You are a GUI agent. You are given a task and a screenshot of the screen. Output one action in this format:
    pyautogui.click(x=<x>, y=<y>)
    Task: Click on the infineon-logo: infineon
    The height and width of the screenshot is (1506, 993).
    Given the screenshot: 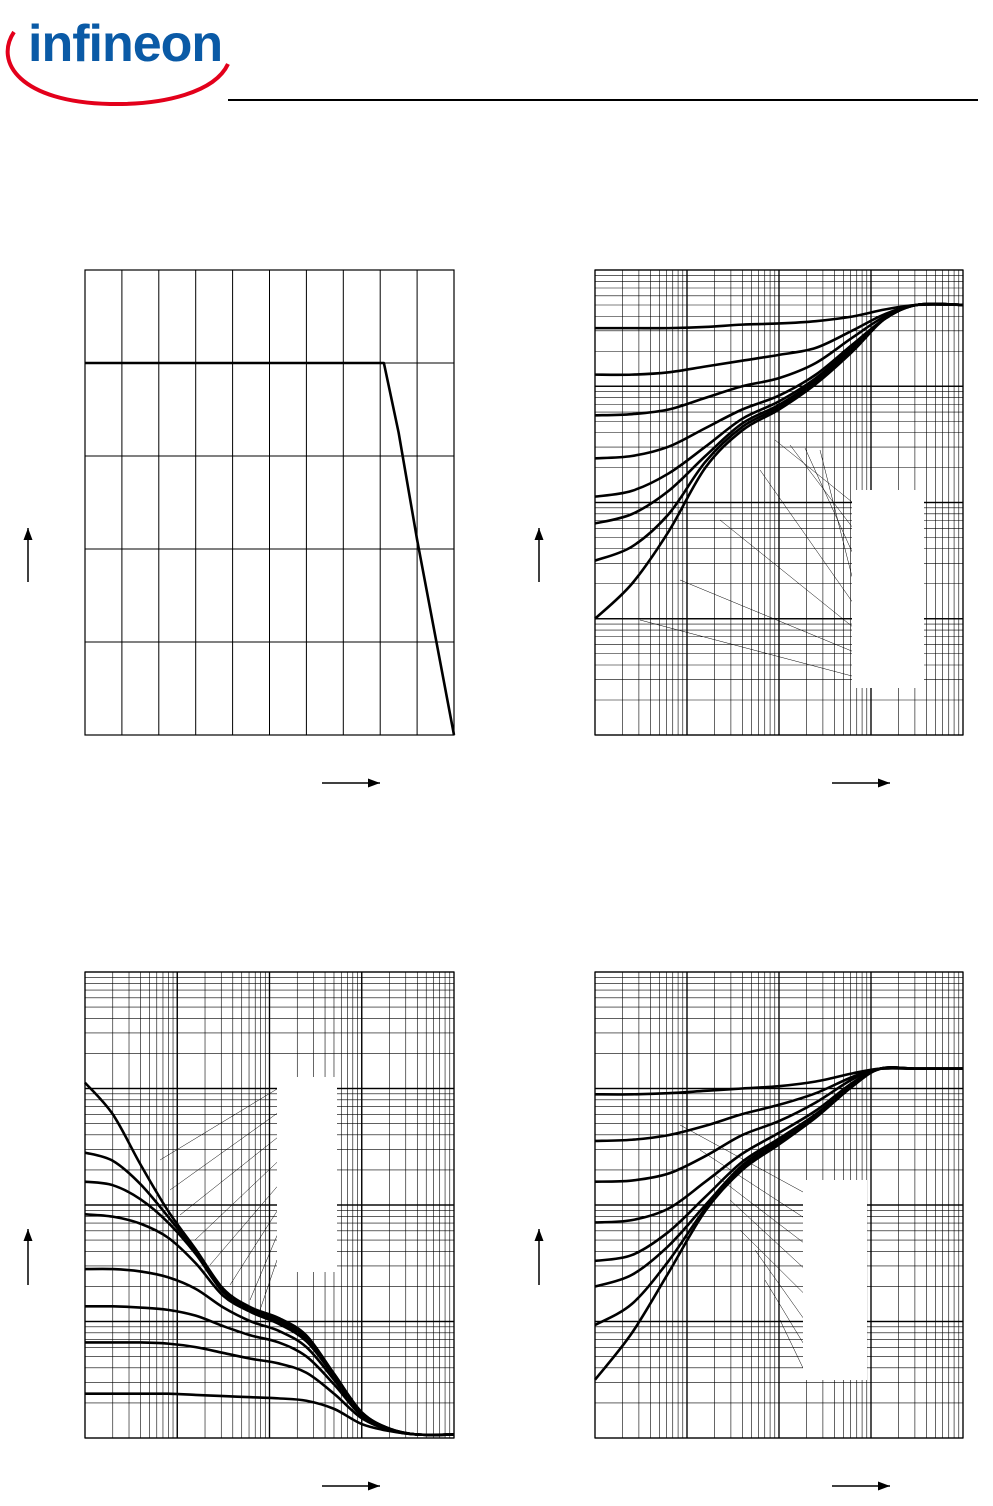 What is the action you would take?
    pyautogui.click(x=115, y=54)
    